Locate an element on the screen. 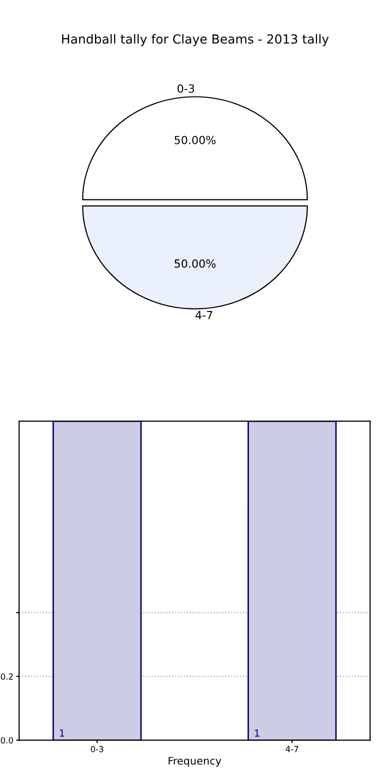 The width and height of the screenshot is (390, 780). y-tick-label: 0.0 is located at coordinates (6, 740).